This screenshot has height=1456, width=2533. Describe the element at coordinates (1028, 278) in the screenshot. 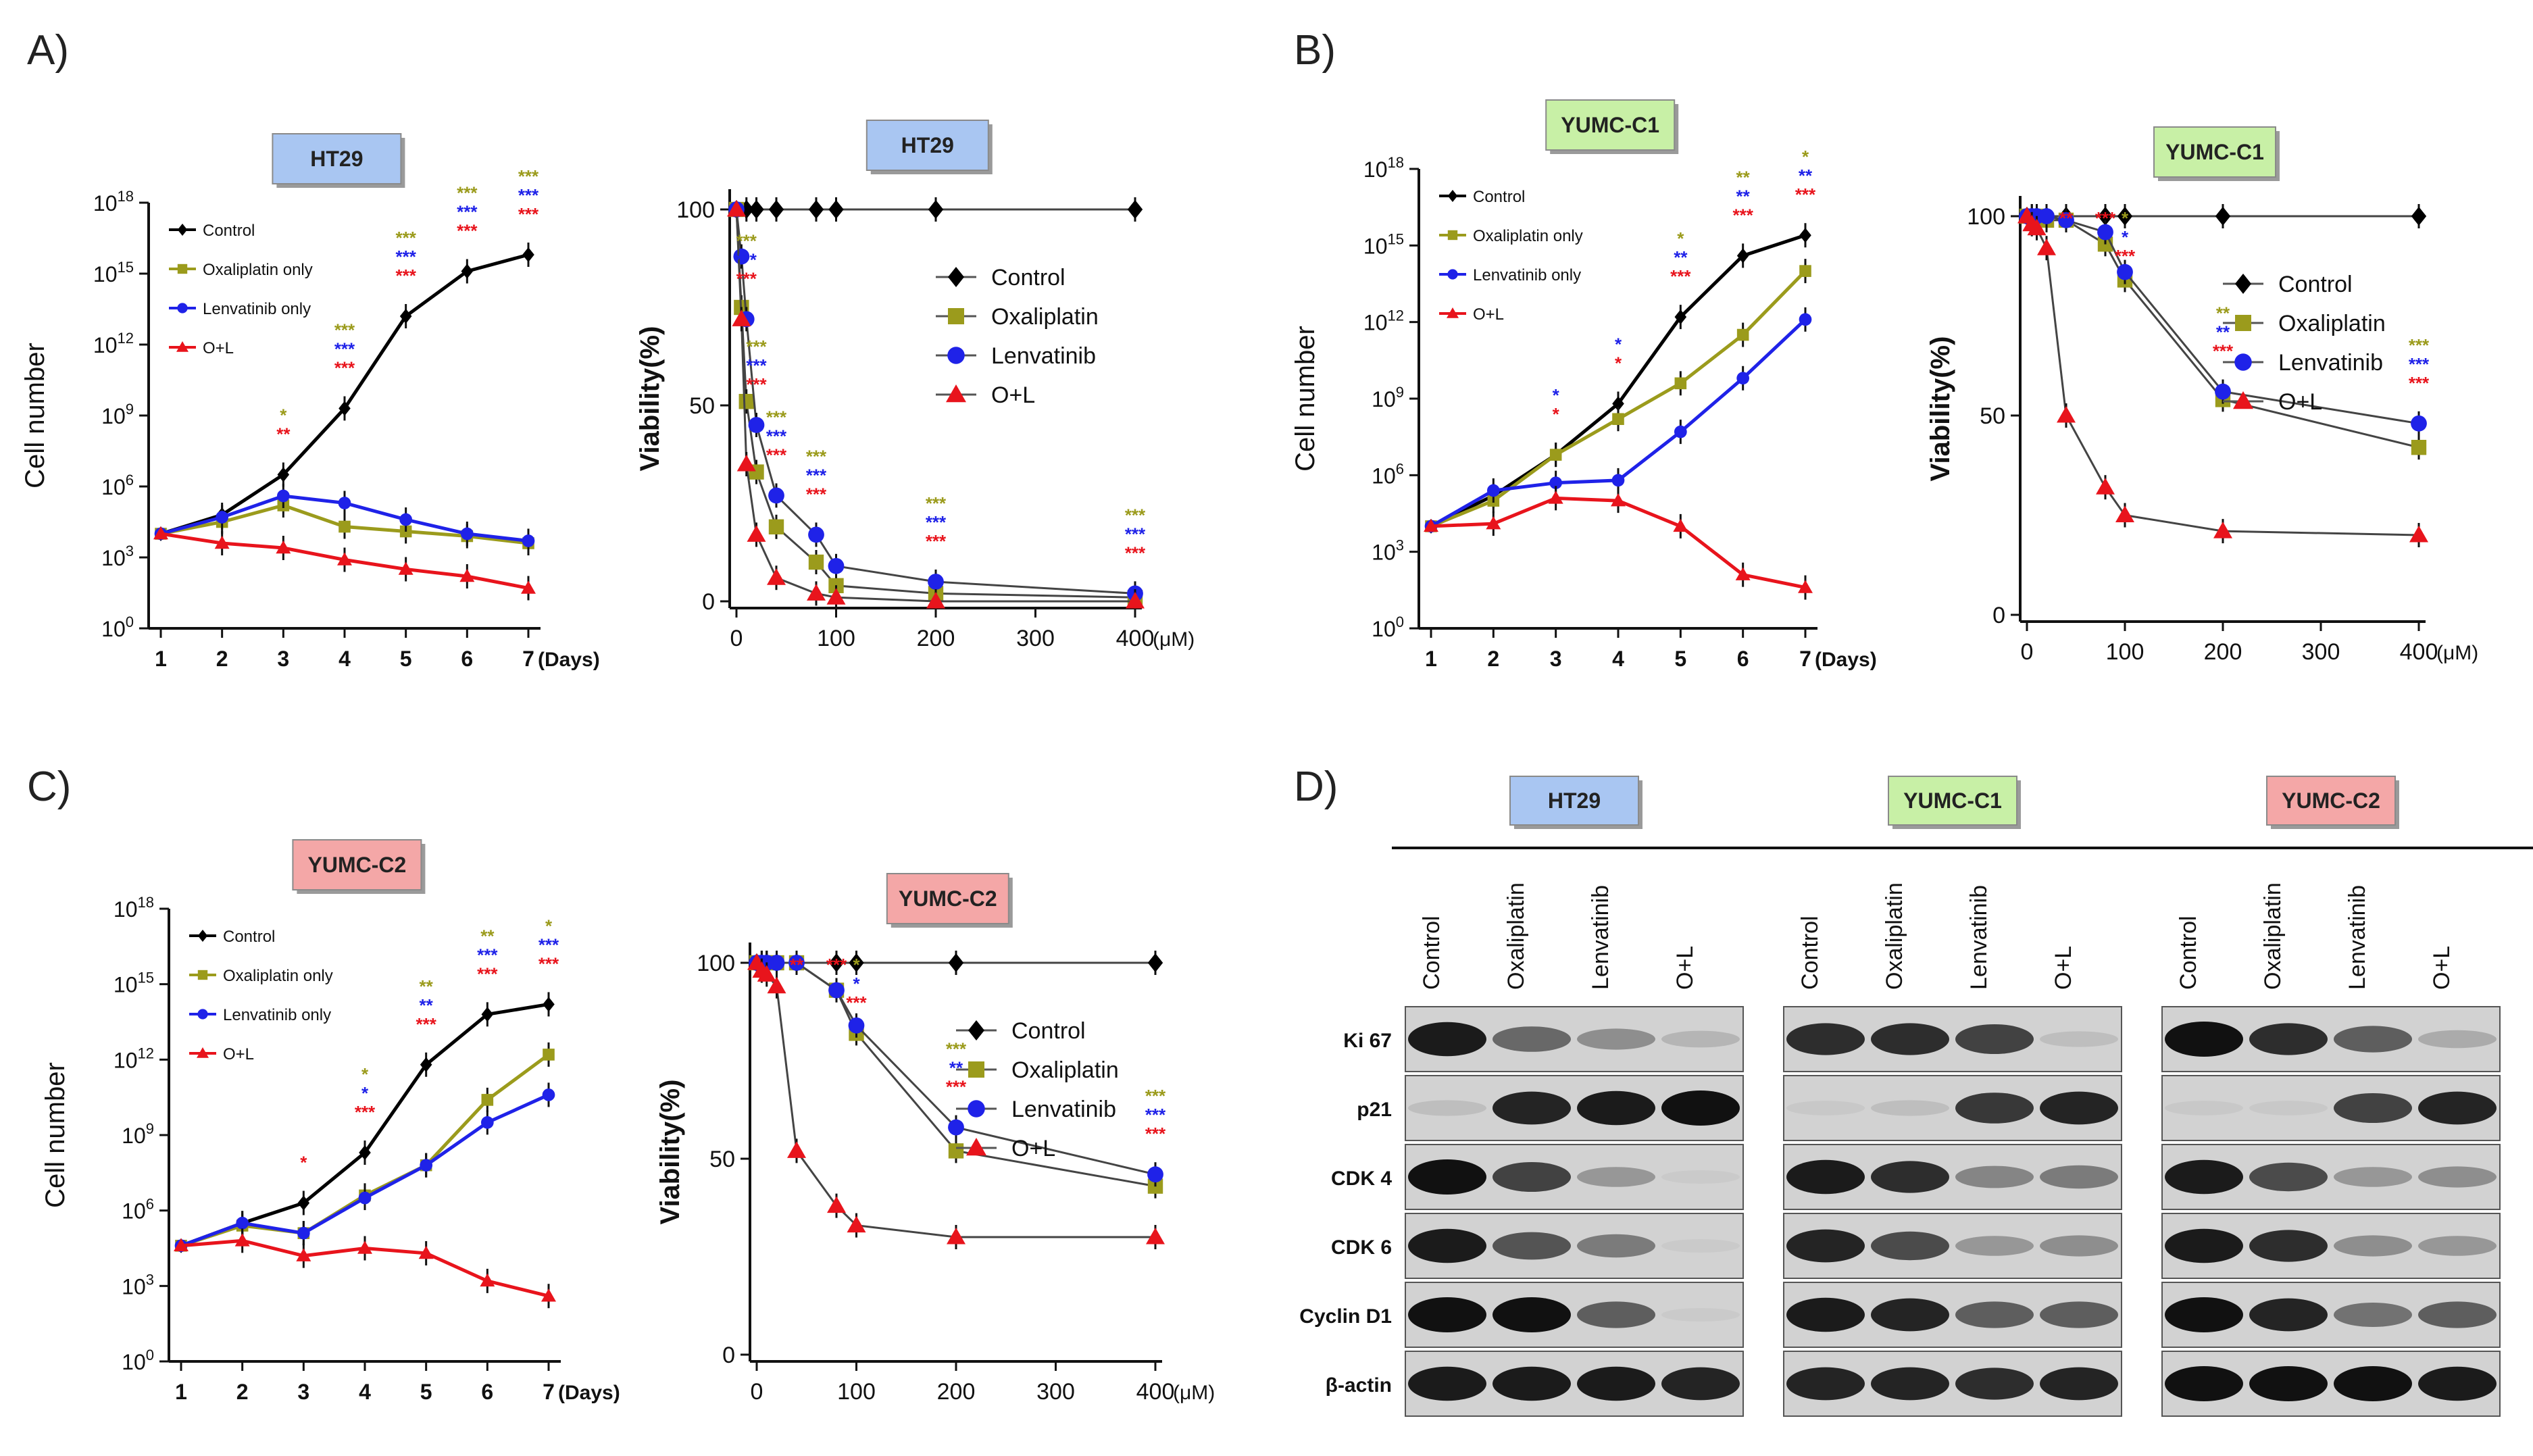

I see `legend-label: Control` at that location.